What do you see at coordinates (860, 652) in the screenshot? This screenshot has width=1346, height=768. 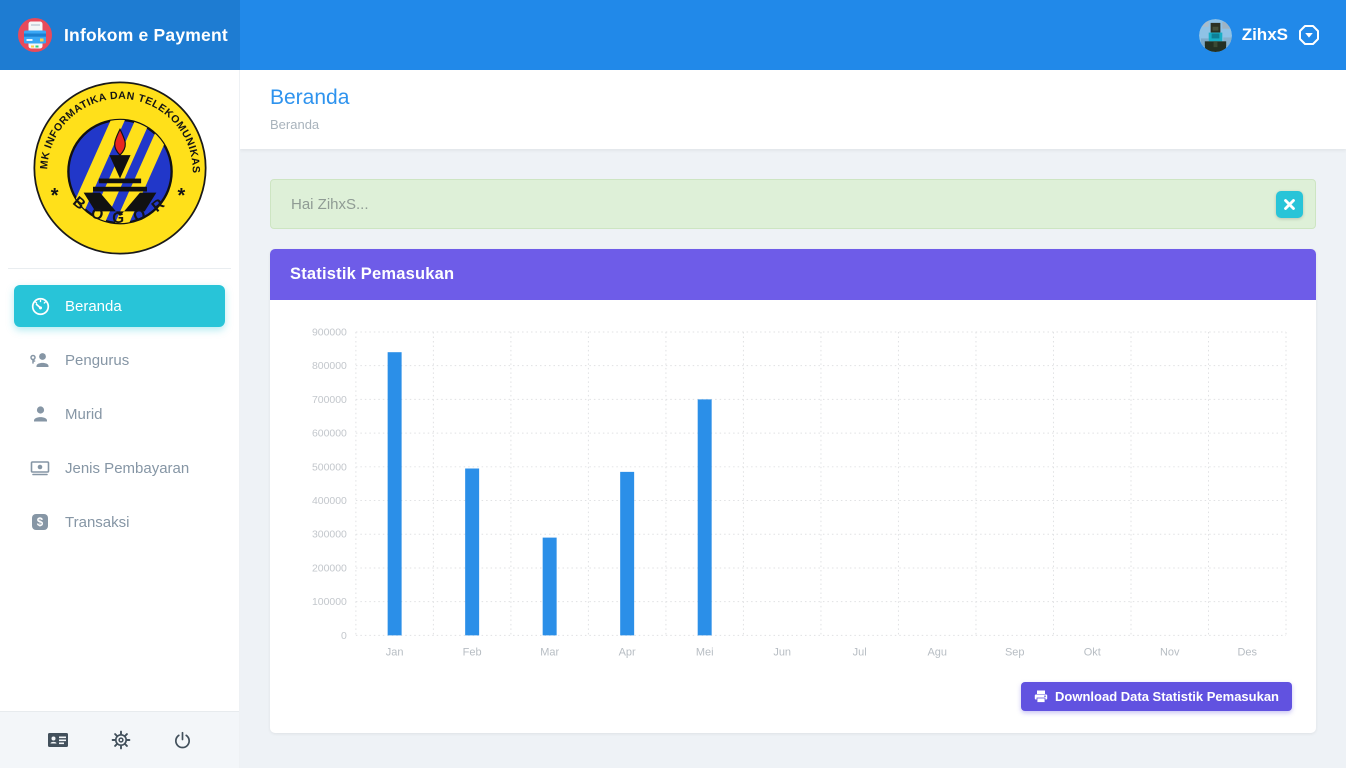 I see `svg-text: Jul` at bounding box center [860, 652].